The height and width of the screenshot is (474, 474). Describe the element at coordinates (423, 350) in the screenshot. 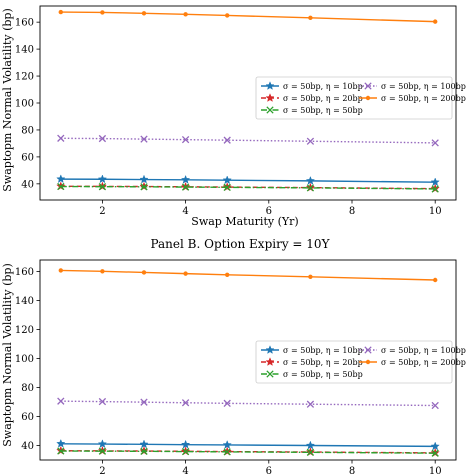

I see `legend-label: σ = 50bp, η = 100bp` at that location.